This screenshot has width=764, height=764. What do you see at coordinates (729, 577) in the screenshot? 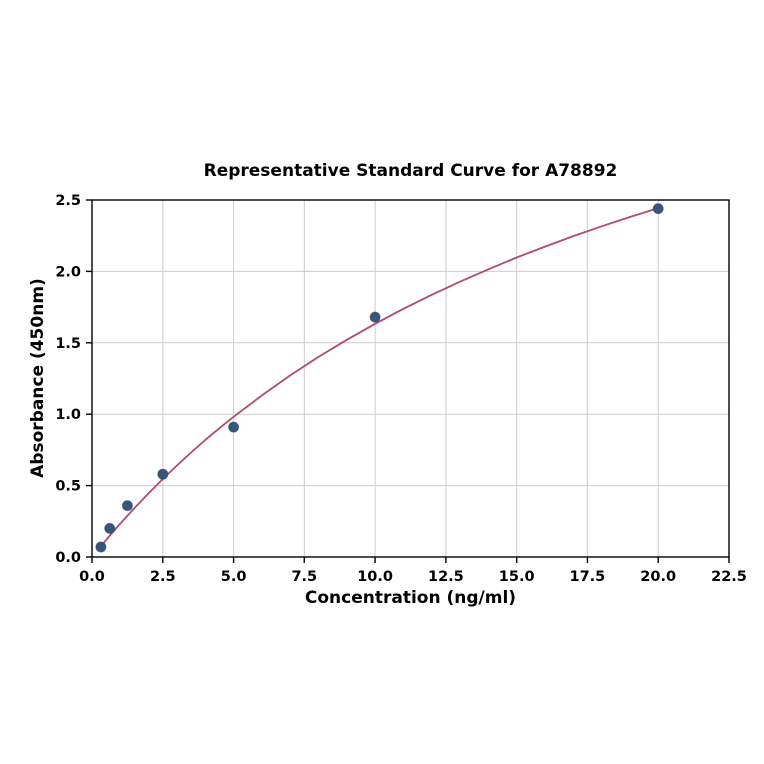
I see `x-tick-label: 22.5` at bounding box center [729, 577].